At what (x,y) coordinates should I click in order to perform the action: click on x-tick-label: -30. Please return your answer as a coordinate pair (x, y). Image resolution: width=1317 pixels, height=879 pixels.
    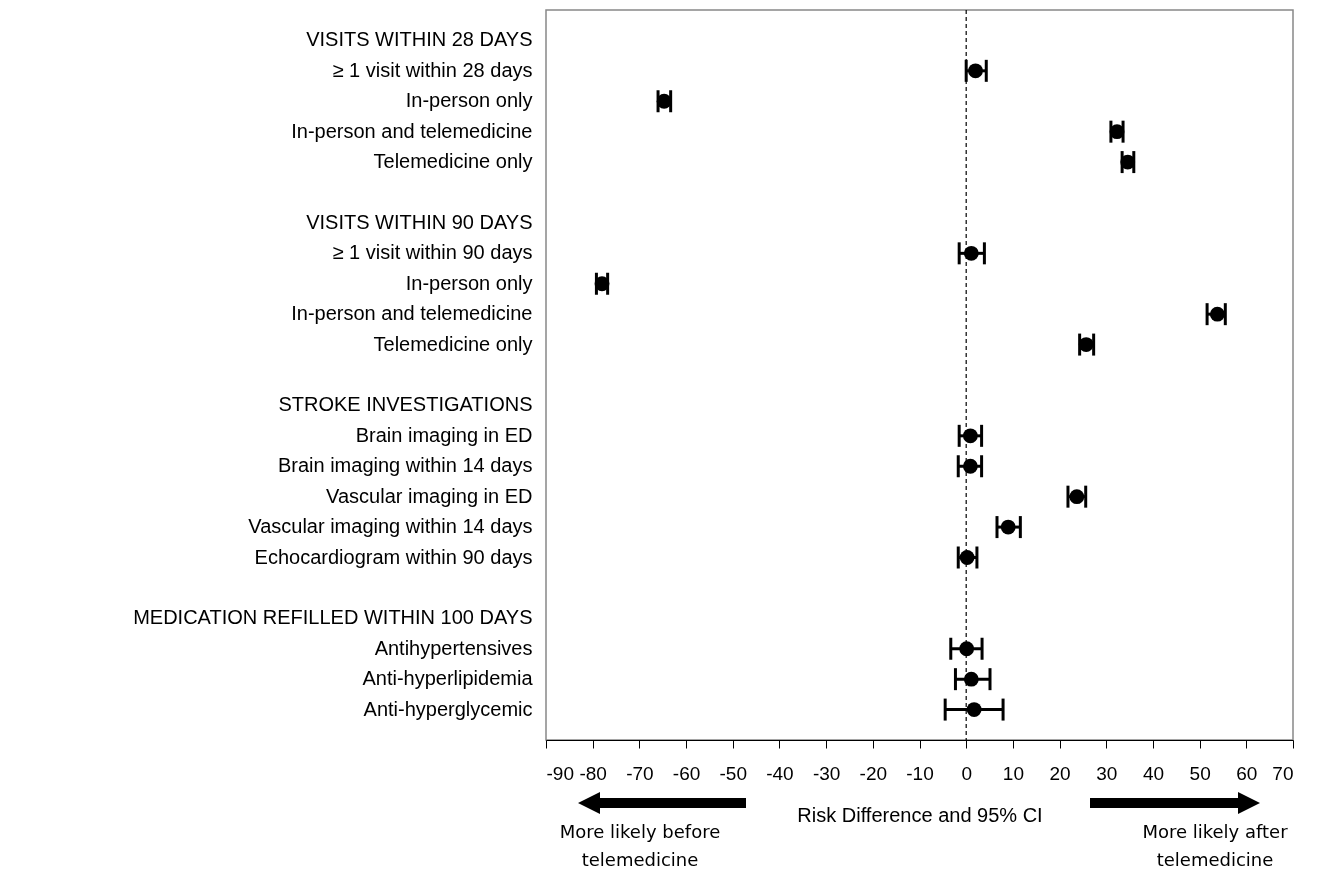
    Looking at the image, I should click on (826, 773).